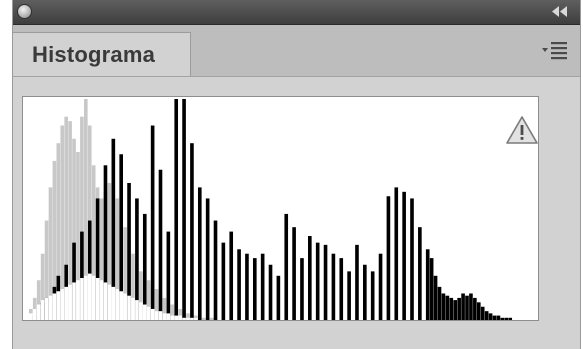 Image resolution: width=583 pixels, height=349 pixels. What do you see at coordinates (24, 11) in the screenshot?
I see `close-icon` at bounding box center [24, 11].